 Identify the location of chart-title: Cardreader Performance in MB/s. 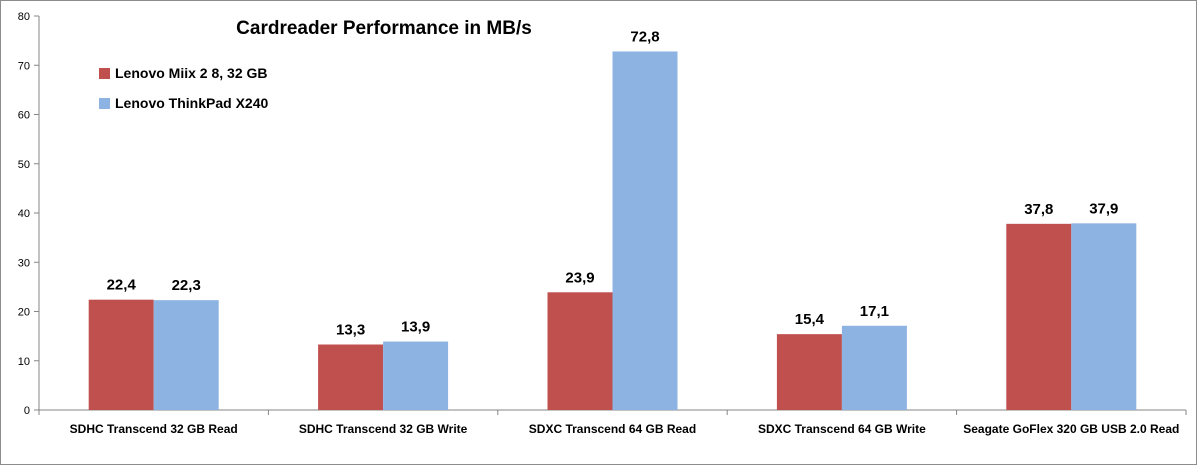
(384, 28).